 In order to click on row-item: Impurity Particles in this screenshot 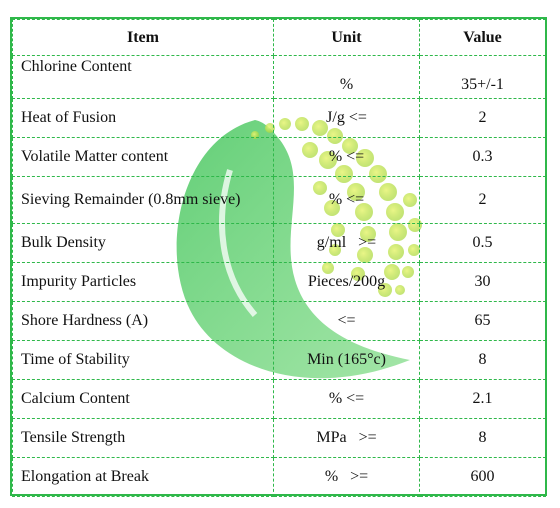, I will do `click(143, 282)`.